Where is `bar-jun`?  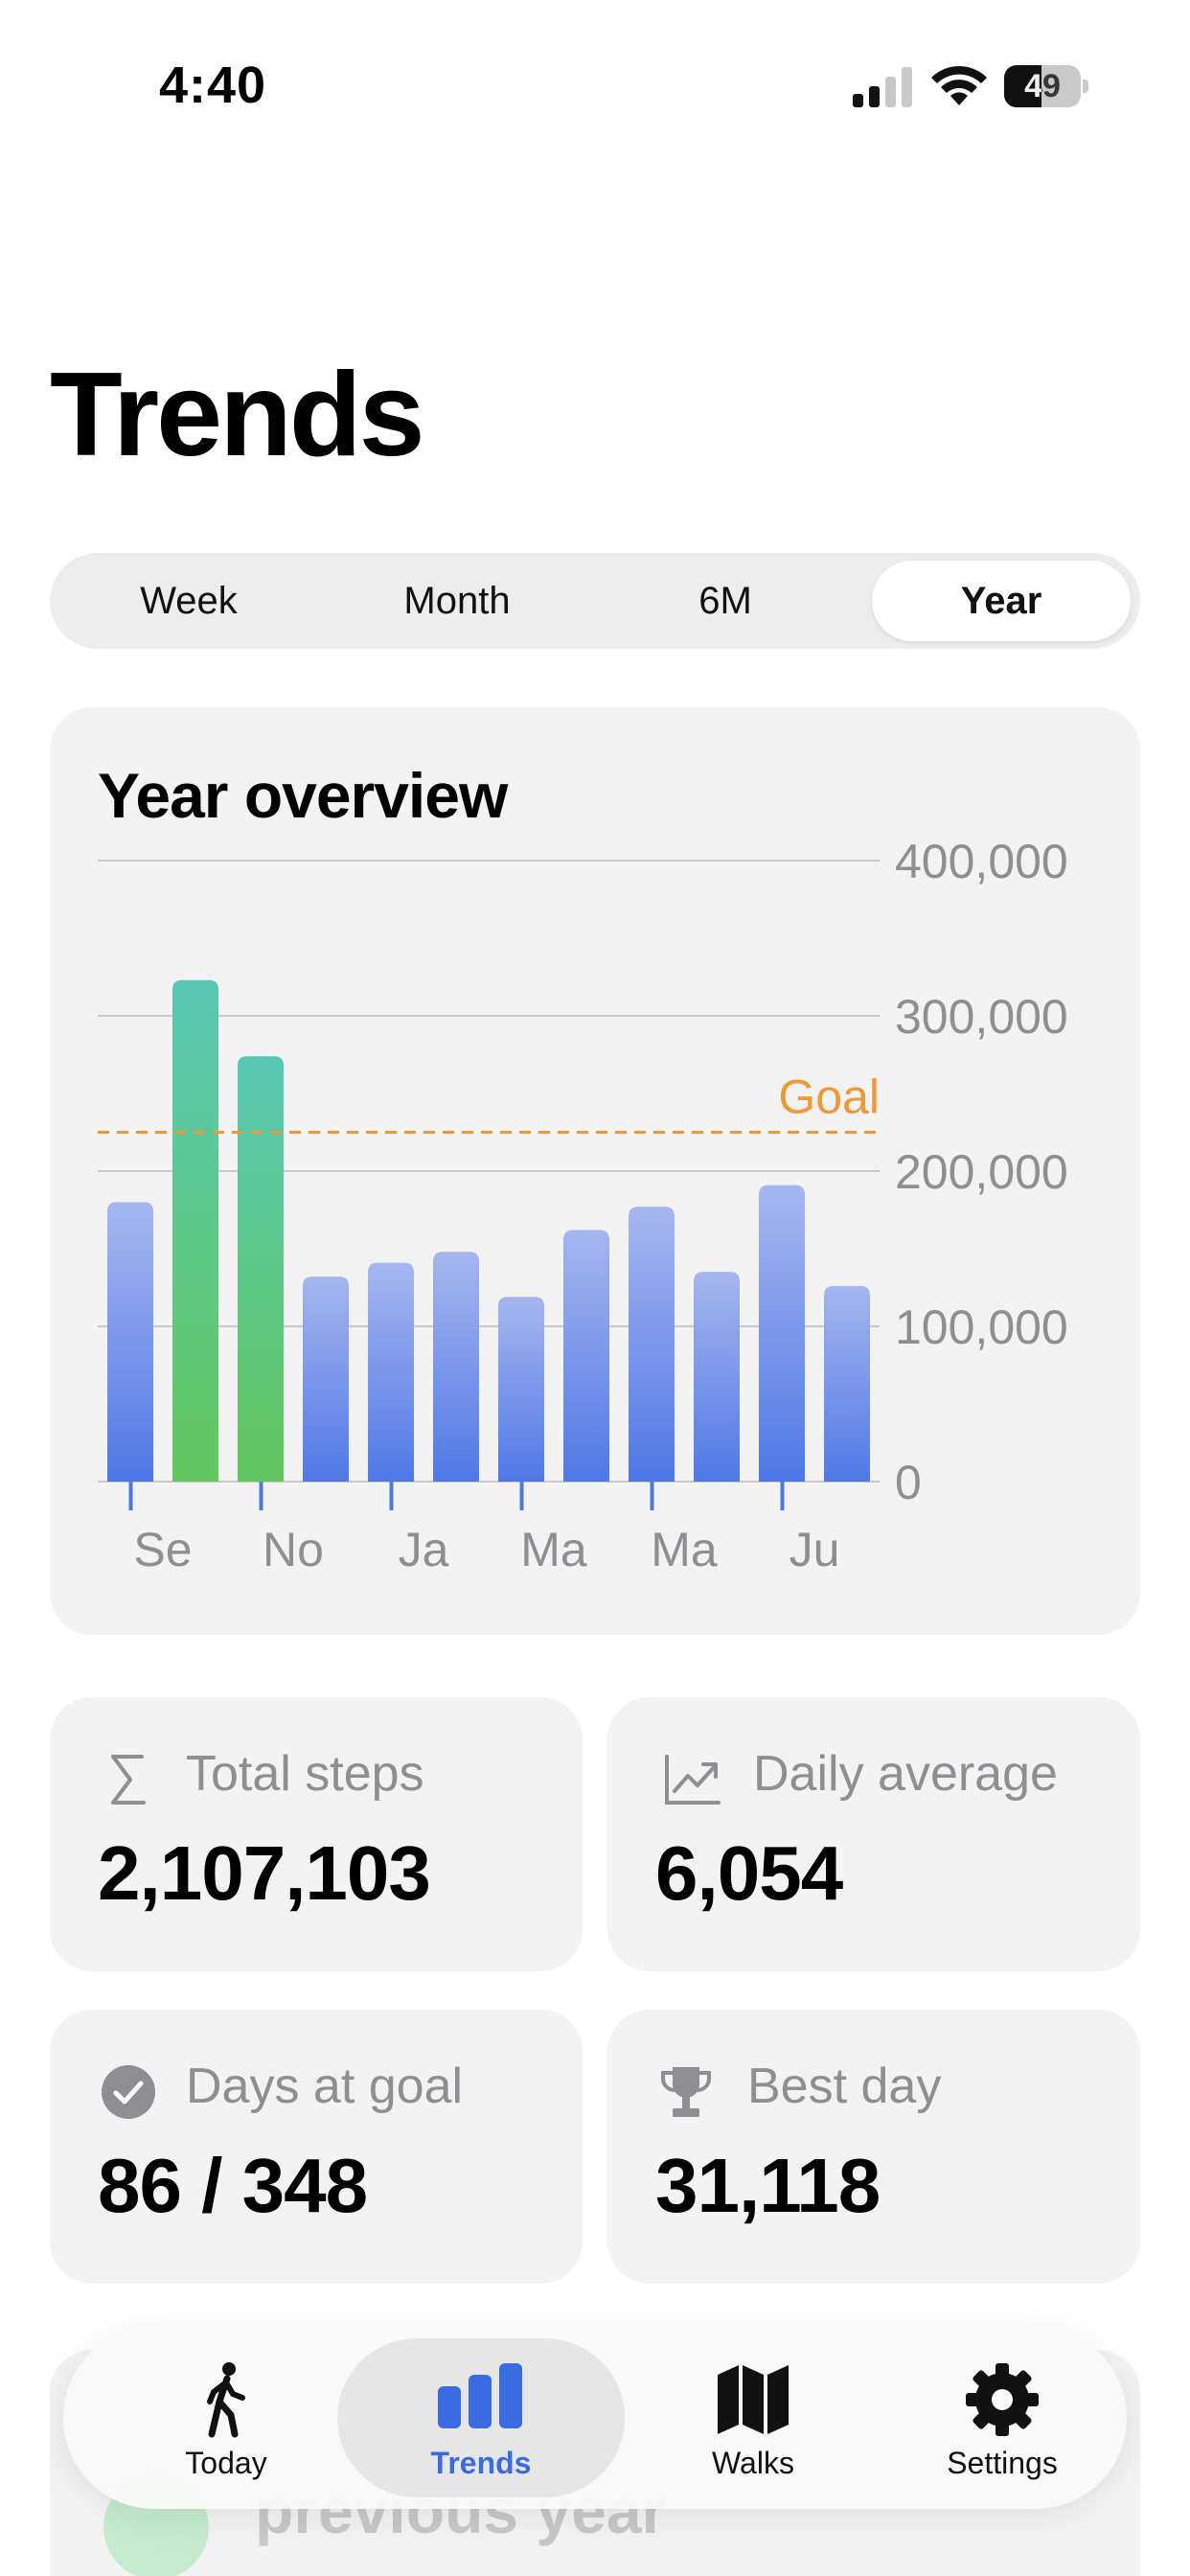
bar-jun is located at coordinates (782, 1333).